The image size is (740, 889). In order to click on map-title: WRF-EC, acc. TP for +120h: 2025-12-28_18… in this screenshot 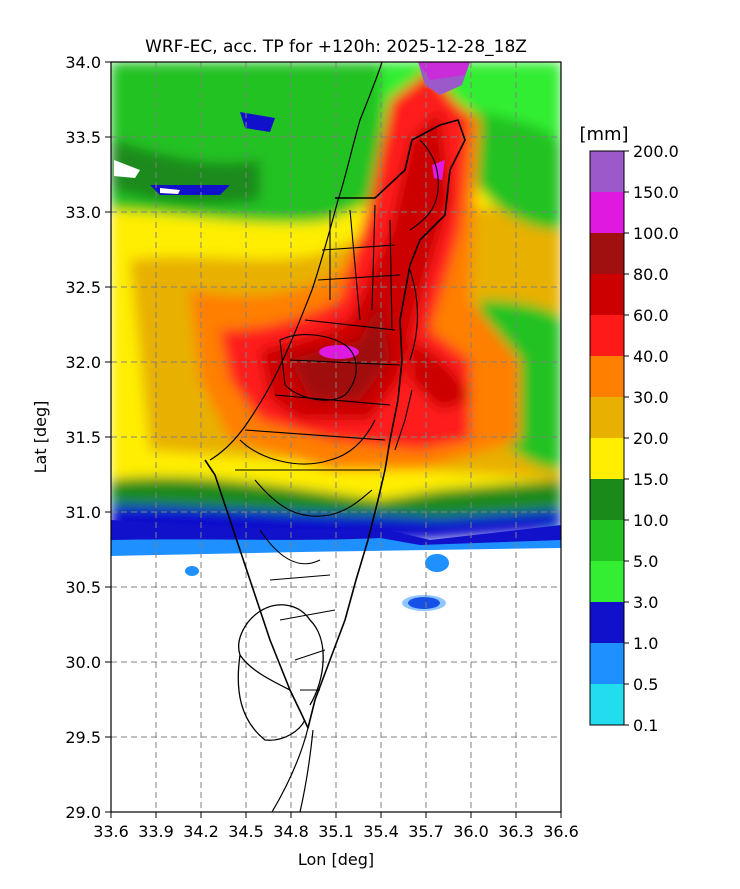, I will do `click(336, 47)`.